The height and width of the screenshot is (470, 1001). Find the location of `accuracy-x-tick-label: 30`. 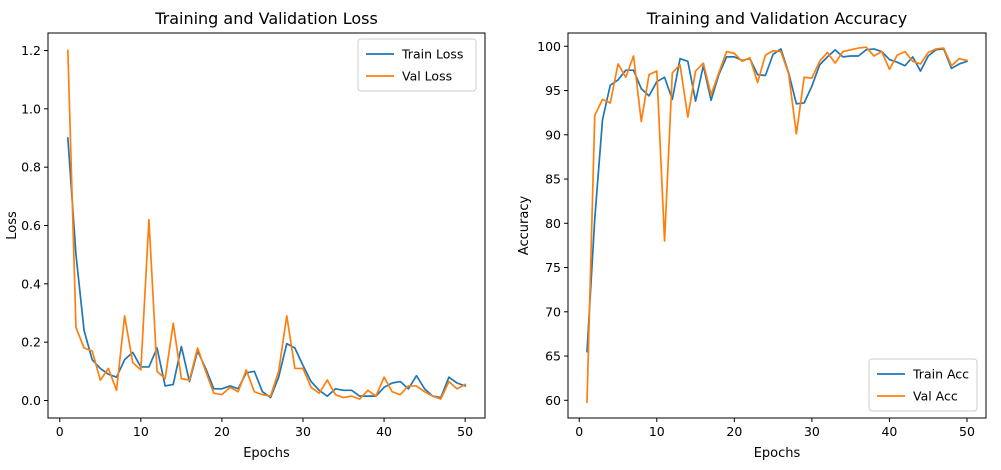

accuracy-x-tick-label: 30 is located at coordinates (812, 431).